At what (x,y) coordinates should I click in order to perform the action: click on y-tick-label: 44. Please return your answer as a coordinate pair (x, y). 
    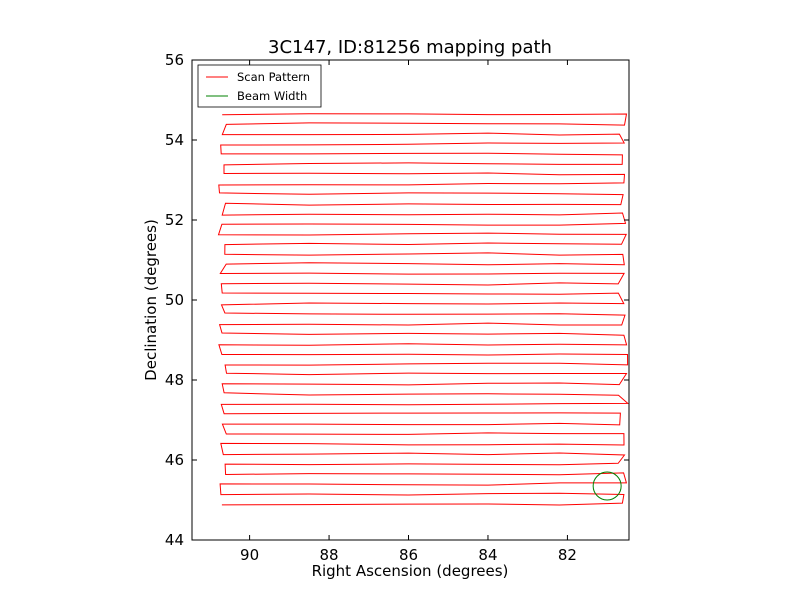
    Looking at the image, I should click on (174, 540).